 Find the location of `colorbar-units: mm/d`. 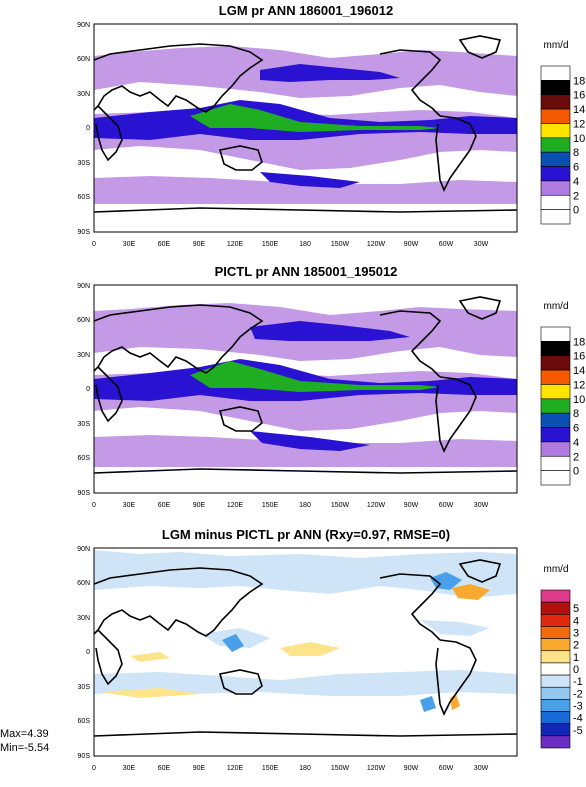

colorbar-units: mm/d is located at coordinates (556, 45).